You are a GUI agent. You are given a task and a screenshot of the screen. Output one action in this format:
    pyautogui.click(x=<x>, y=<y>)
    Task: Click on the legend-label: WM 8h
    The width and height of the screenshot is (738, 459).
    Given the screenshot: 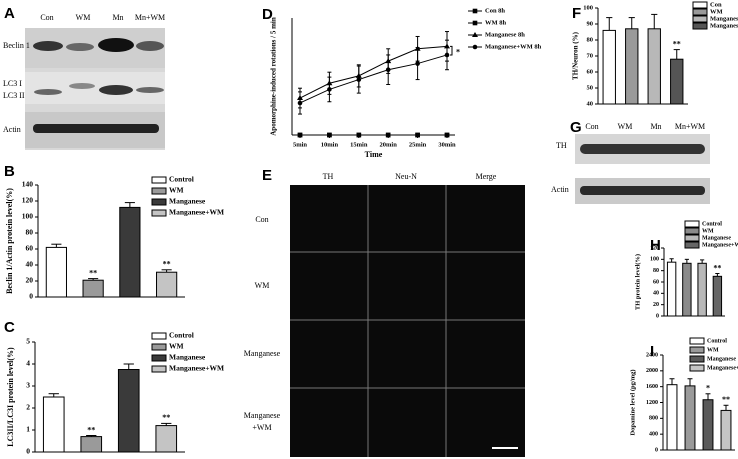 What is the action you would take?
    pyautogui.click(x=496, y=22)
    